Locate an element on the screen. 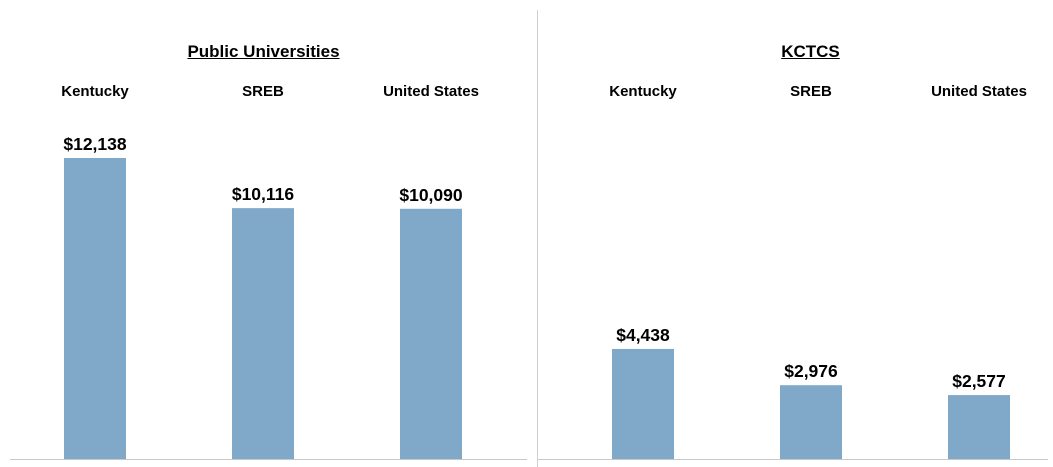 This screenshot has width=1053, height=467. value-label: $2,577 is located at coordinates (979, 381).